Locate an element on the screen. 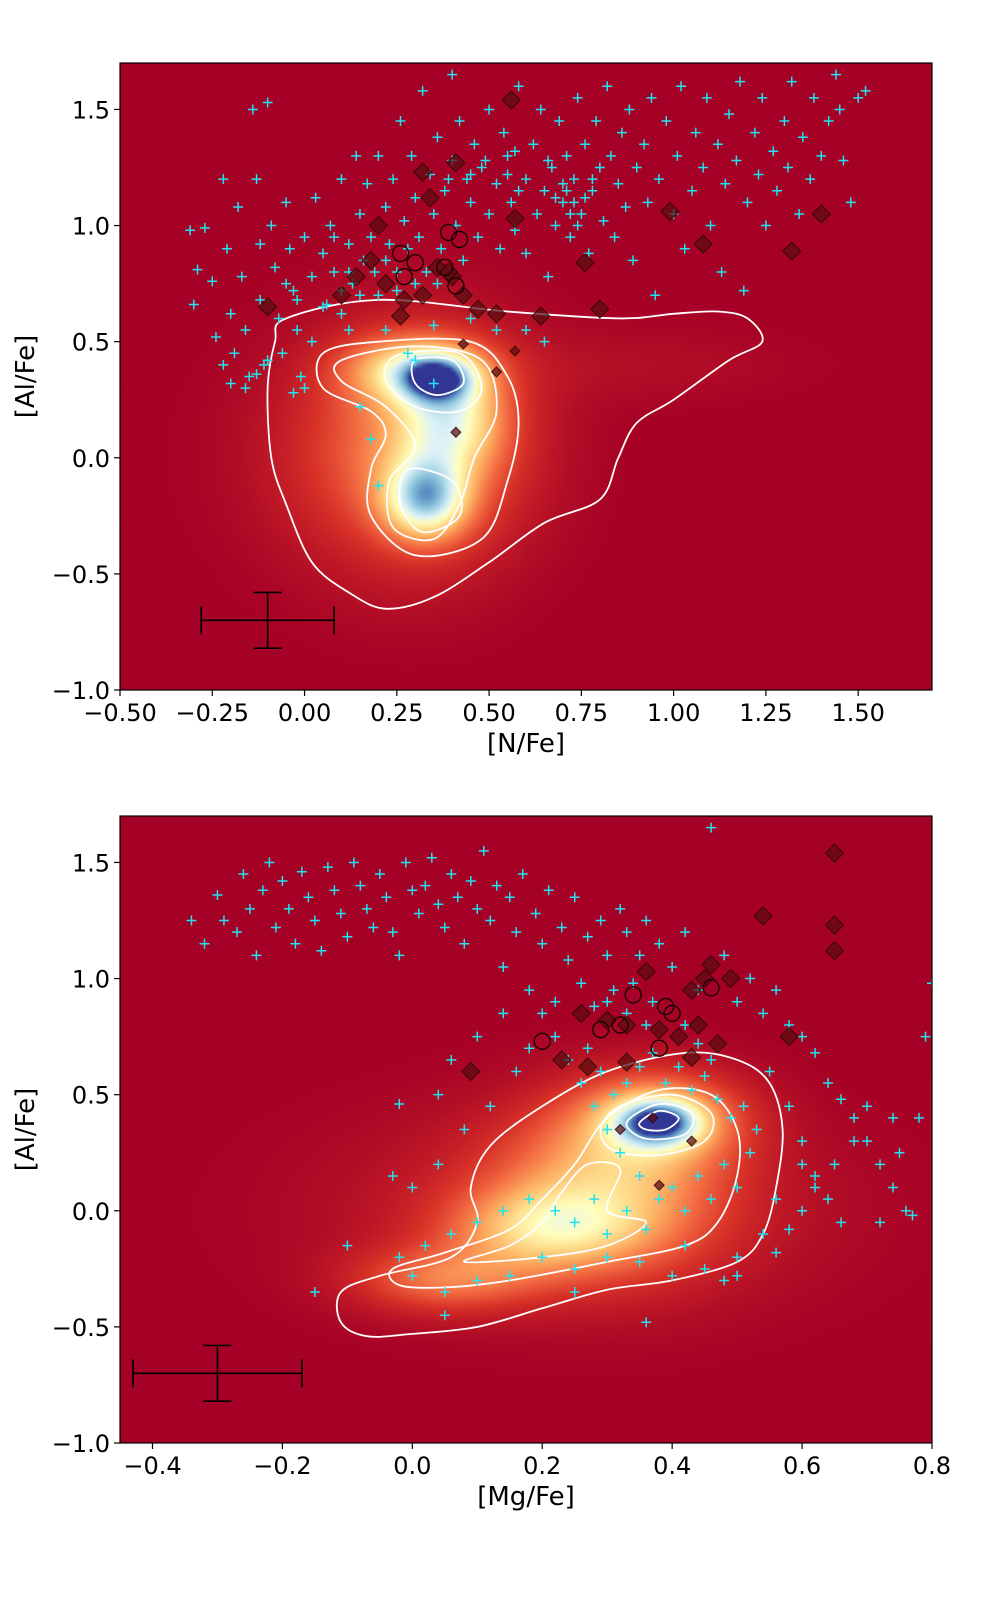 This screenshot has height=1600, width=1000. error-bar is located at coordinates (267, 620).